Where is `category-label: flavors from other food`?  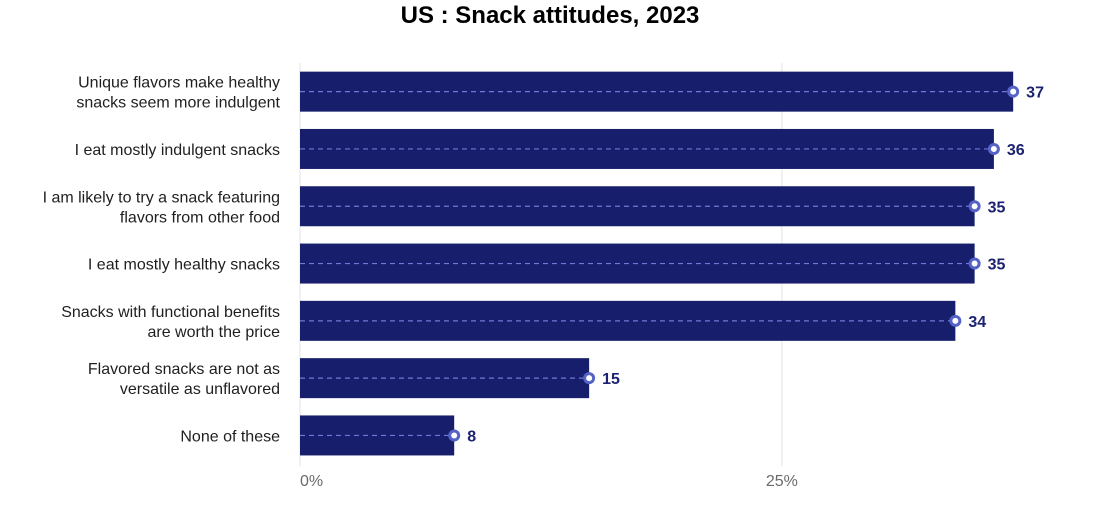 category-label: flavors from other food is located at coordinates (200, 217).